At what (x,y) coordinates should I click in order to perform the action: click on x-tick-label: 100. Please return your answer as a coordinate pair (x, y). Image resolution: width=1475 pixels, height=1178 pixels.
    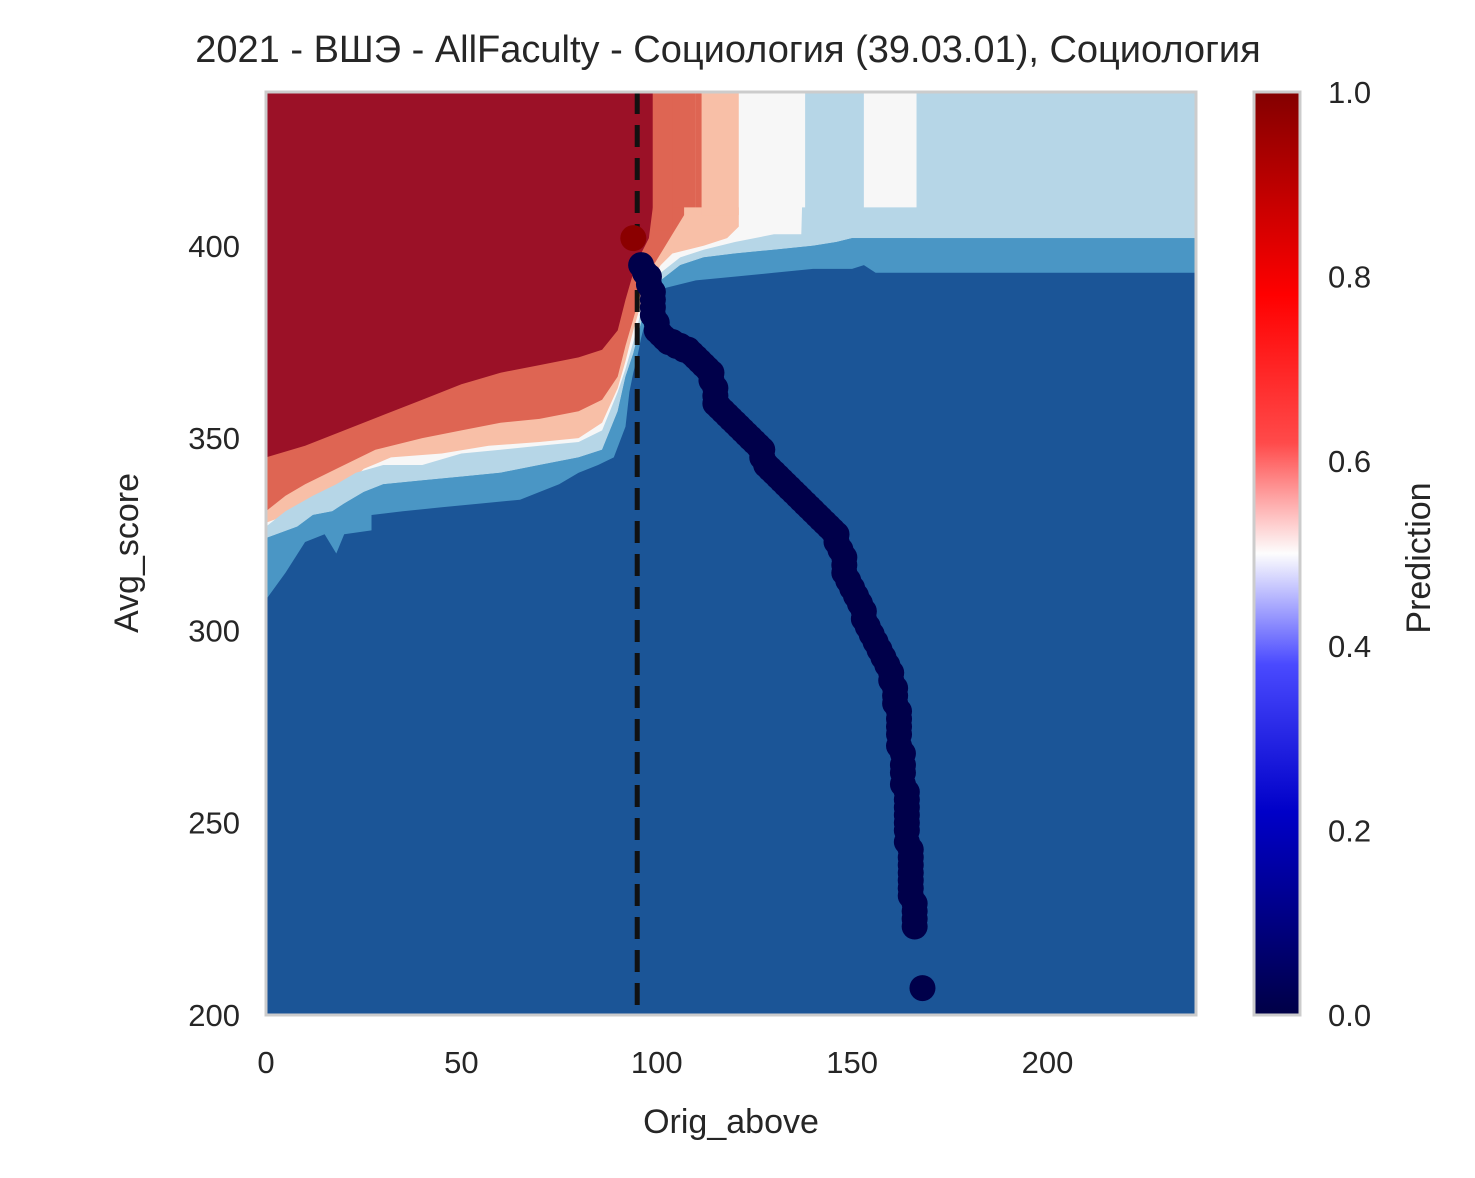
    Looking at the image, I should click on (657, 1062).